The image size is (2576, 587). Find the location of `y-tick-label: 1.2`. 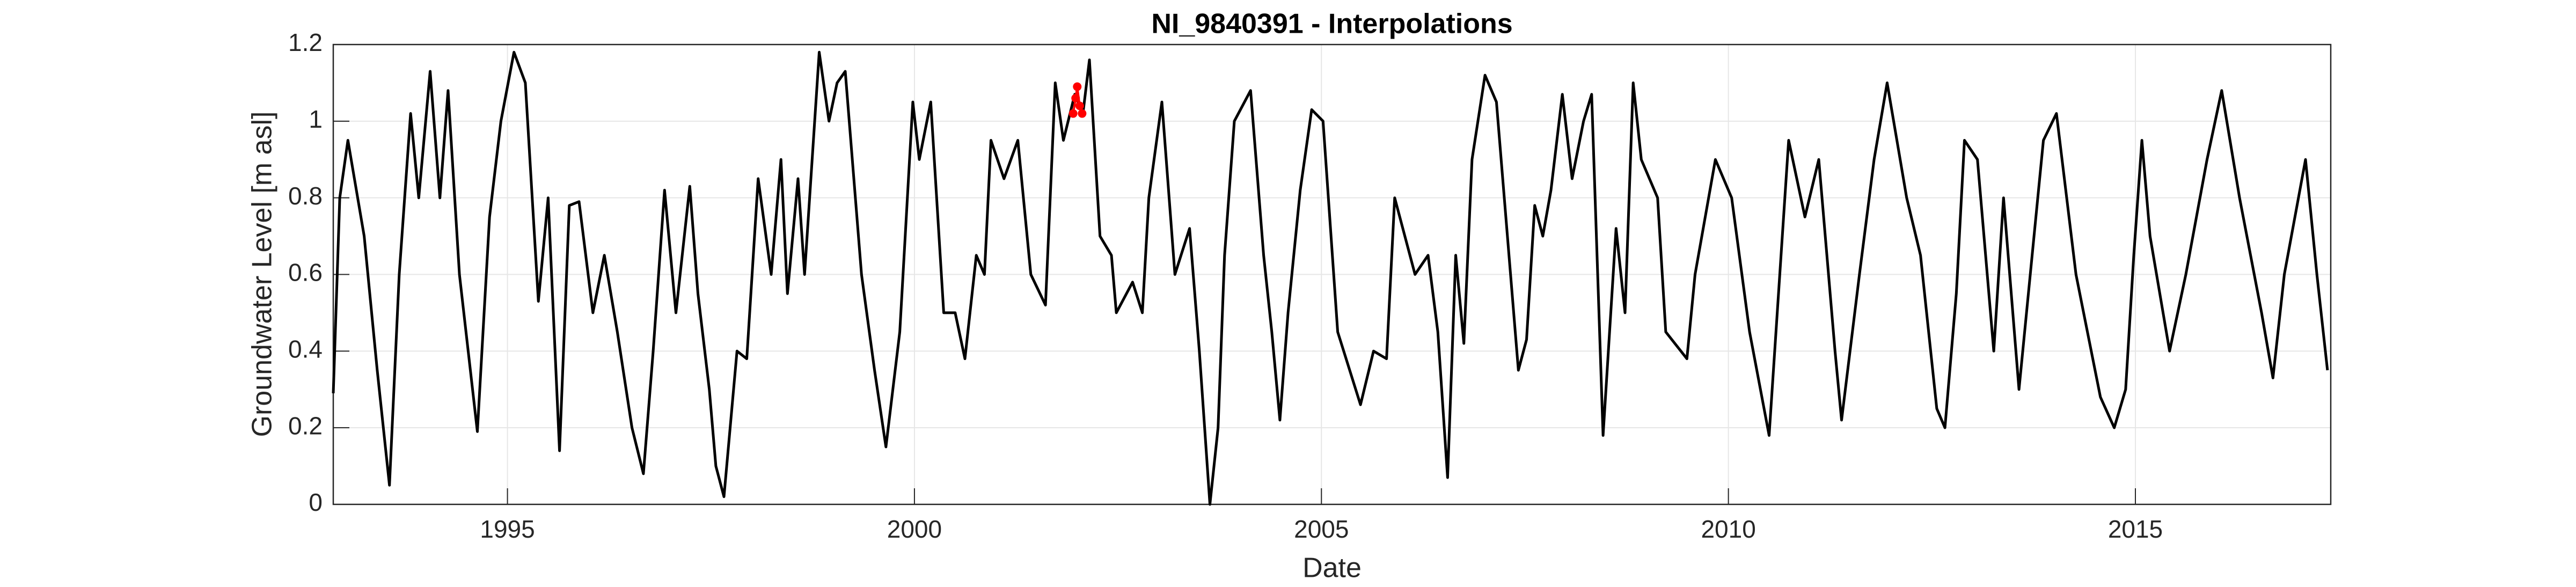

y-tick-label: 1.2 is located at coordinates (305, 42).